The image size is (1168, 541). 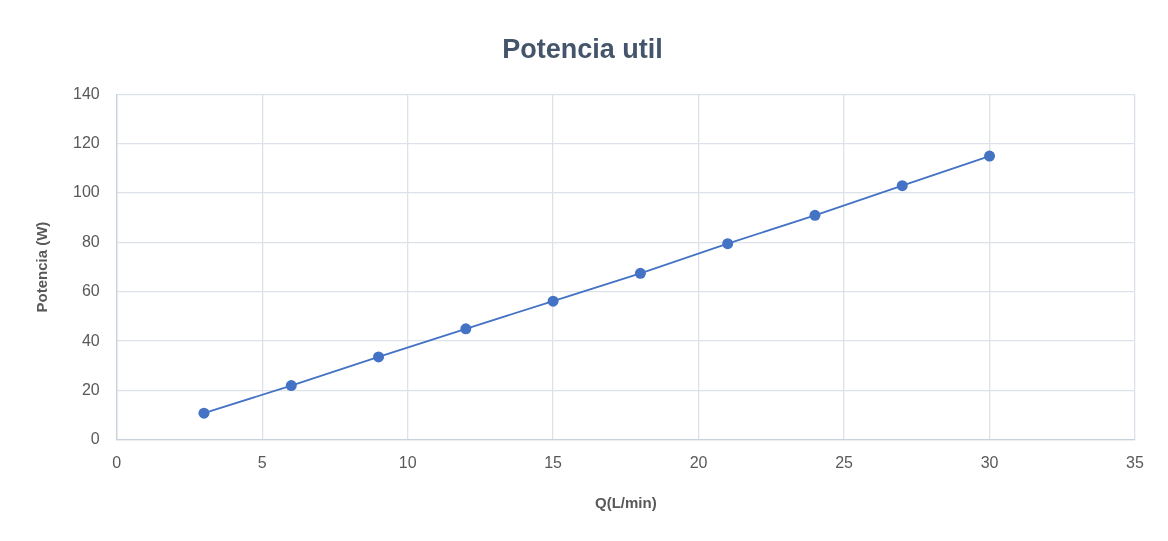 I want to click on y-tick-label: 120, so click(x=86, y=143).